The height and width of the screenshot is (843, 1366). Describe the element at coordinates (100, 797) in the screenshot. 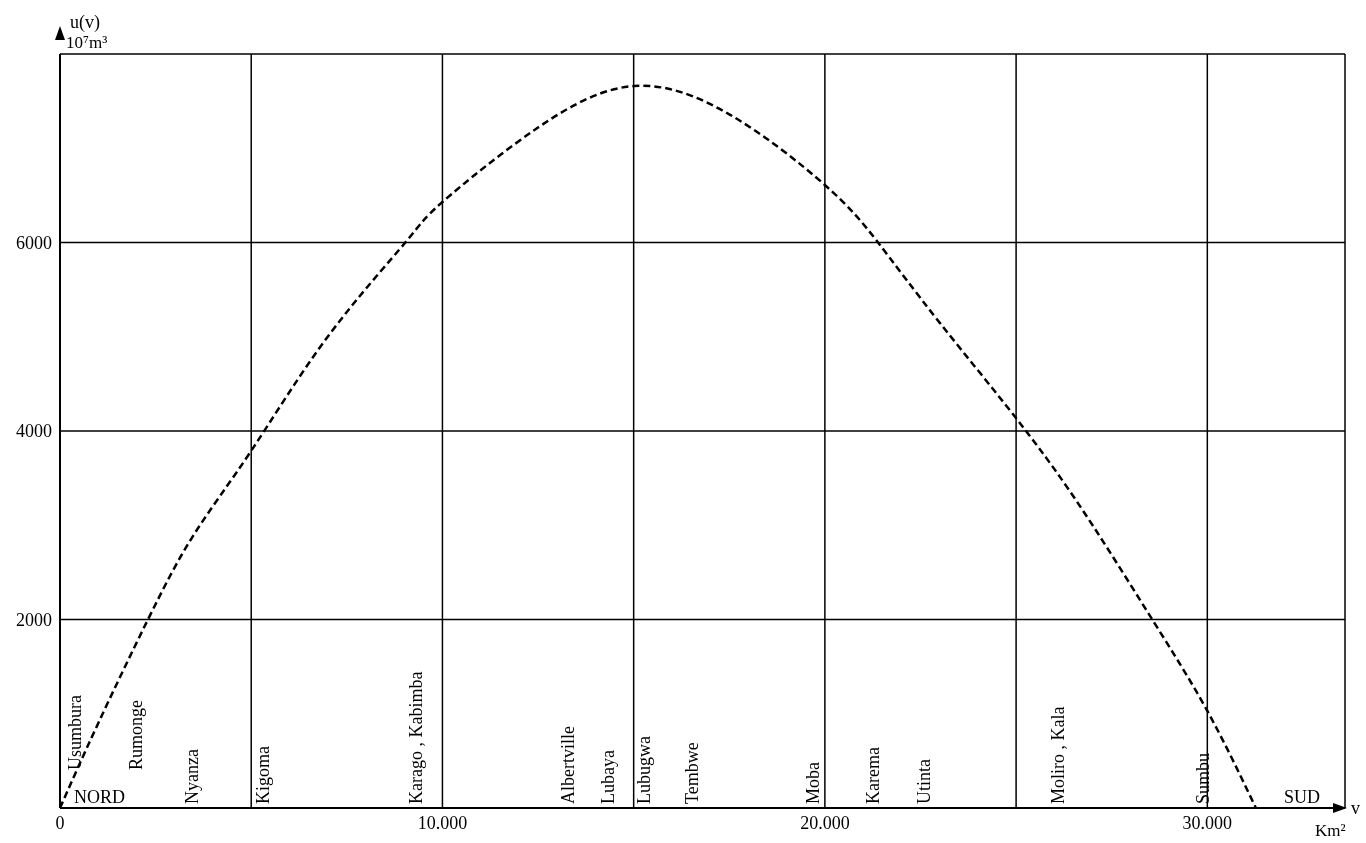

I see `annotation: NORD` at that location.